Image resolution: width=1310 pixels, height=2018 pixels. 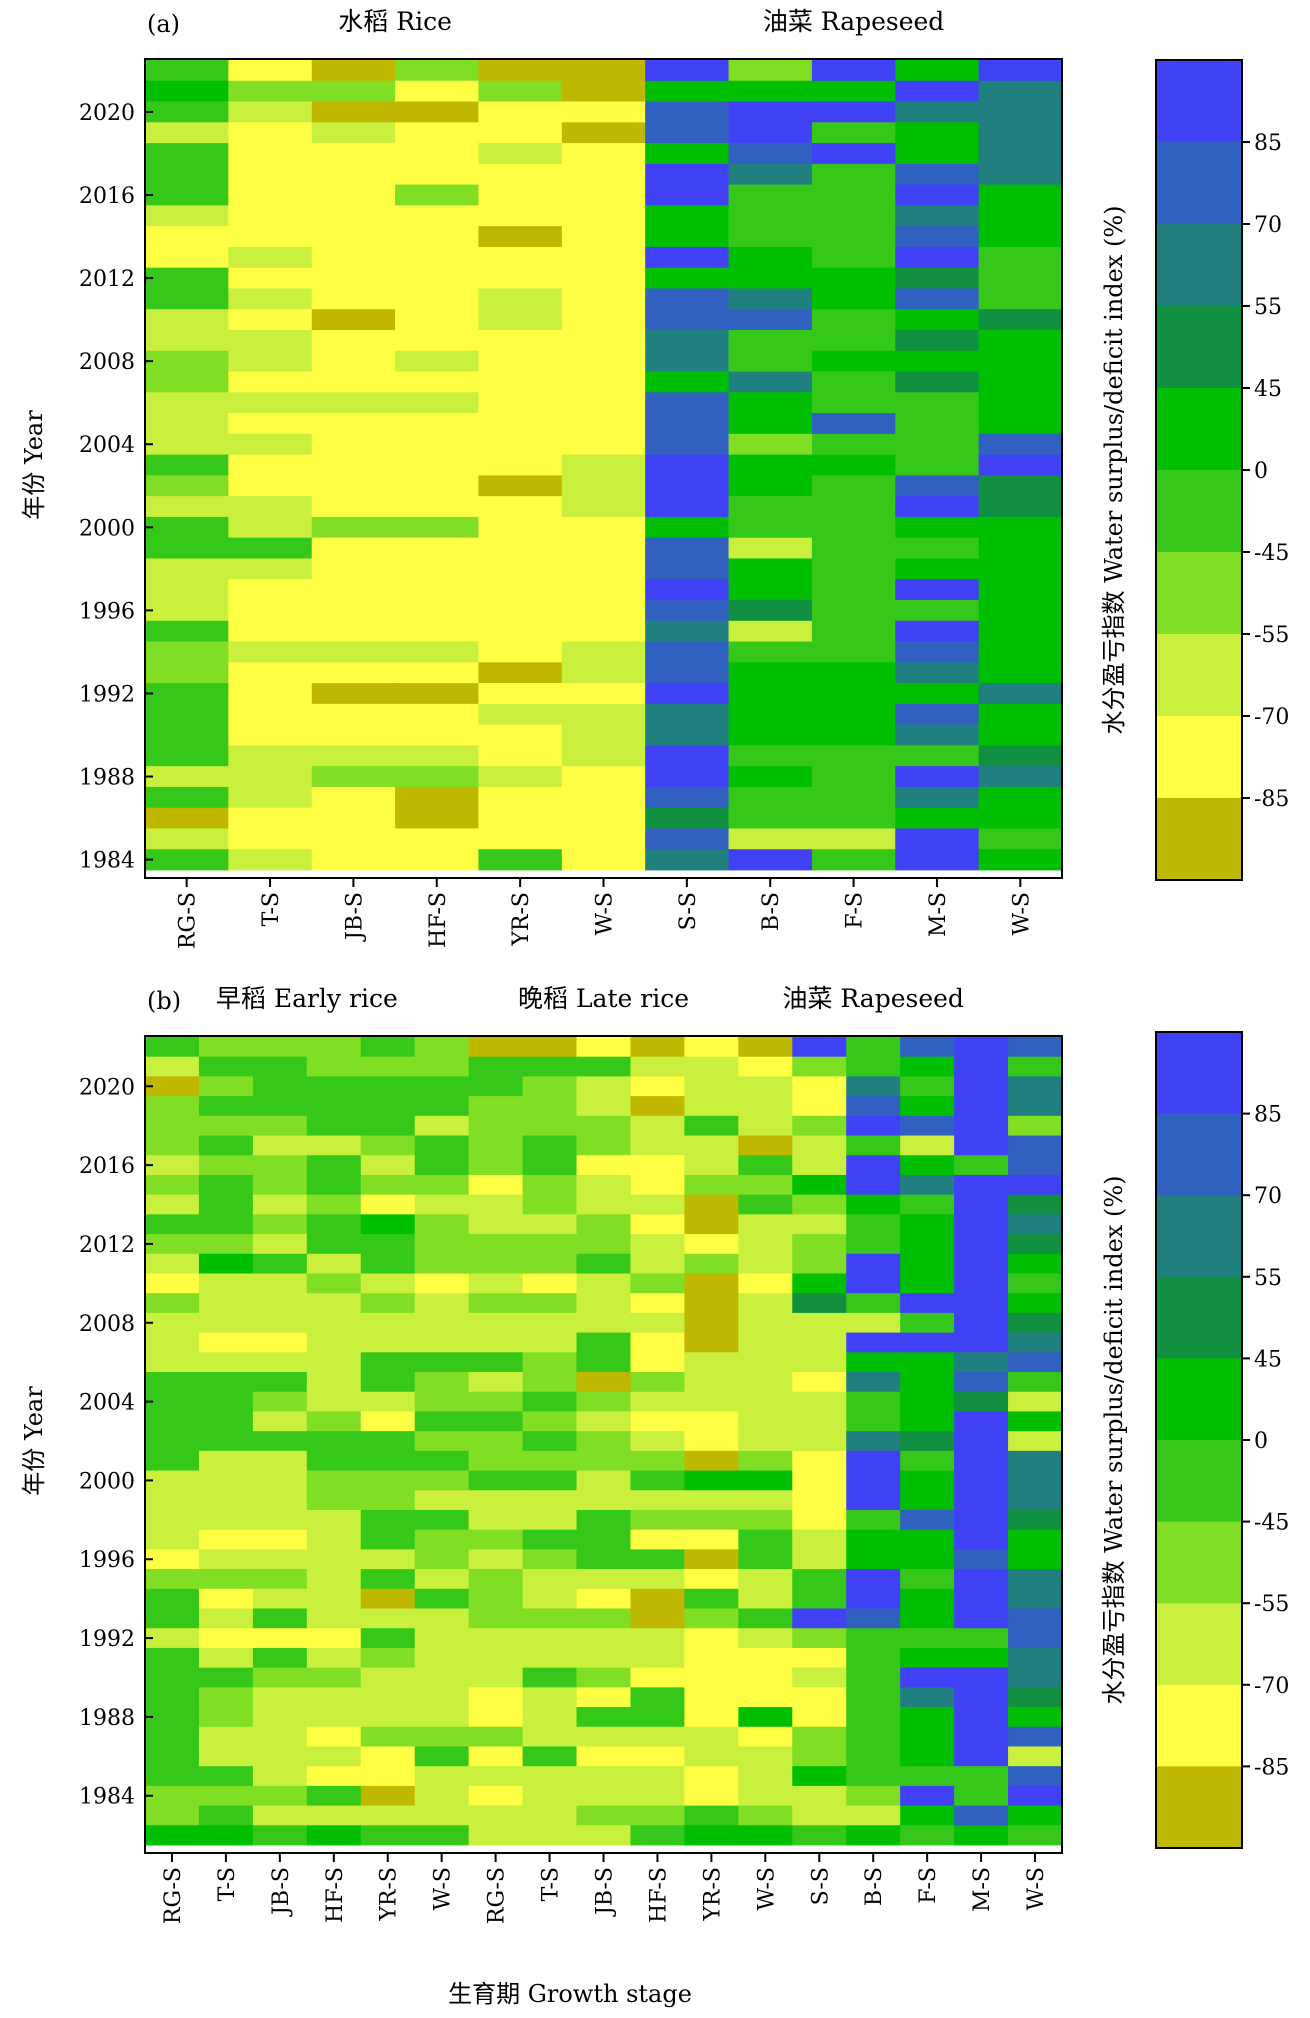 What do you see at coordinates (354, 917) in the screenshot?
I see `x-tick-label: JB-S` at bounding box center [354, 917].